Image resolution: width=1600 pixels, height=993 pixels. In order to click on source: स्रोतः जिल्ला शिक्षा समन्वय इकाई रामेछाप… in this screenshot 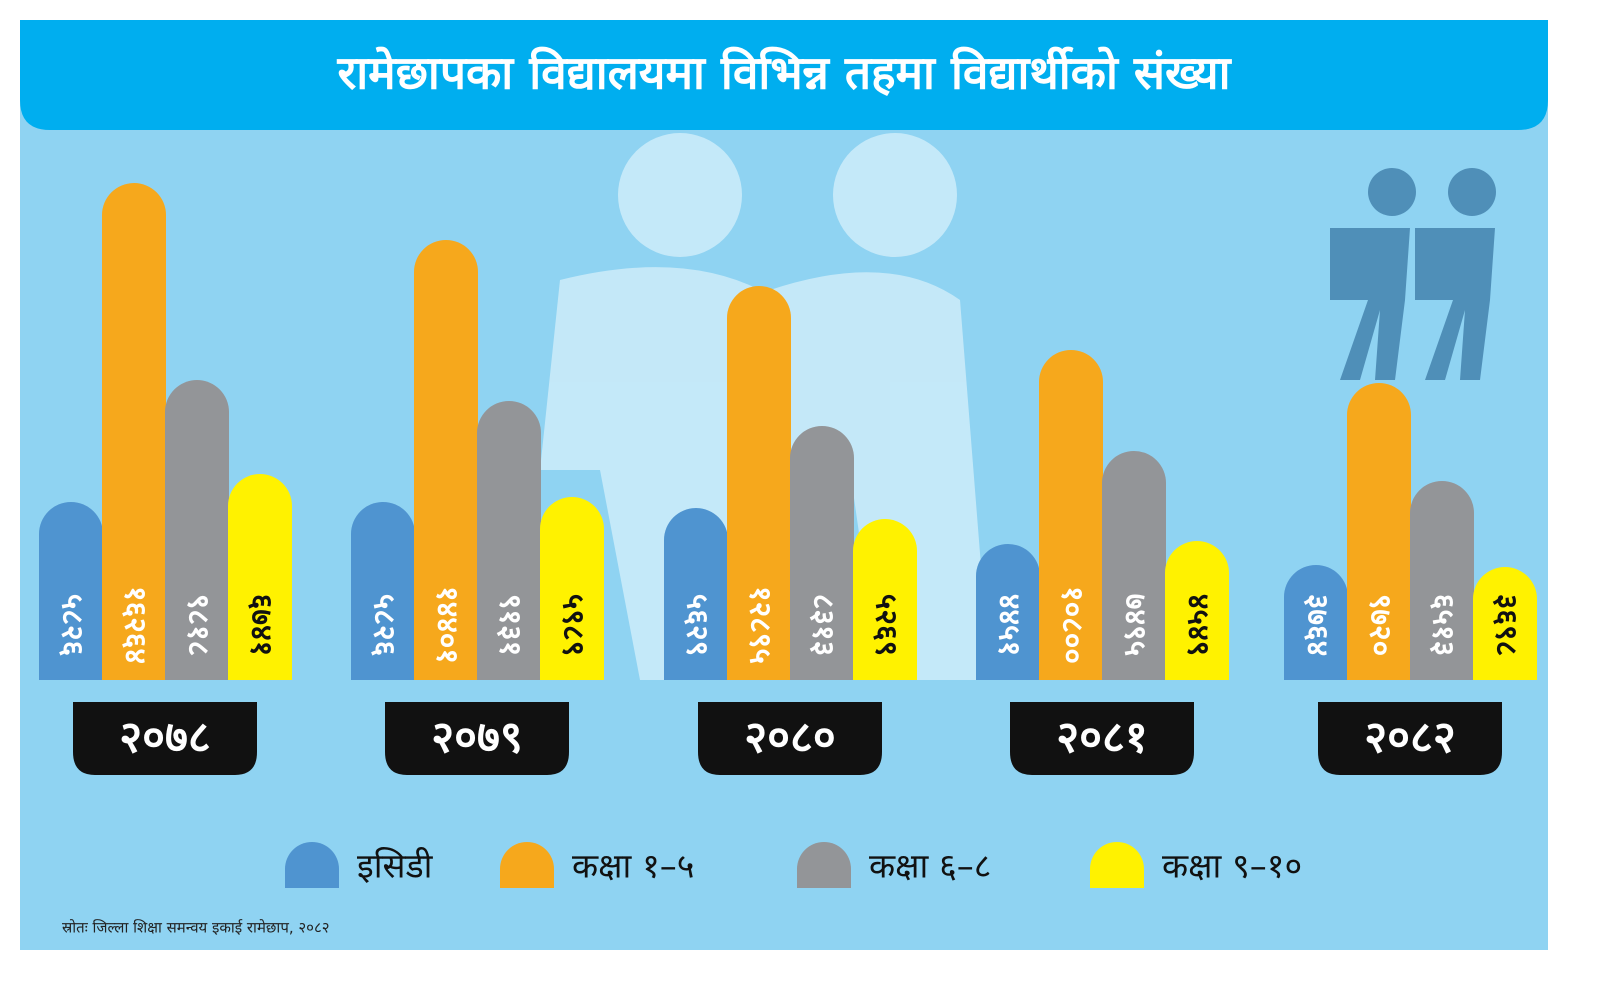, I will do `click(196, 928)`.